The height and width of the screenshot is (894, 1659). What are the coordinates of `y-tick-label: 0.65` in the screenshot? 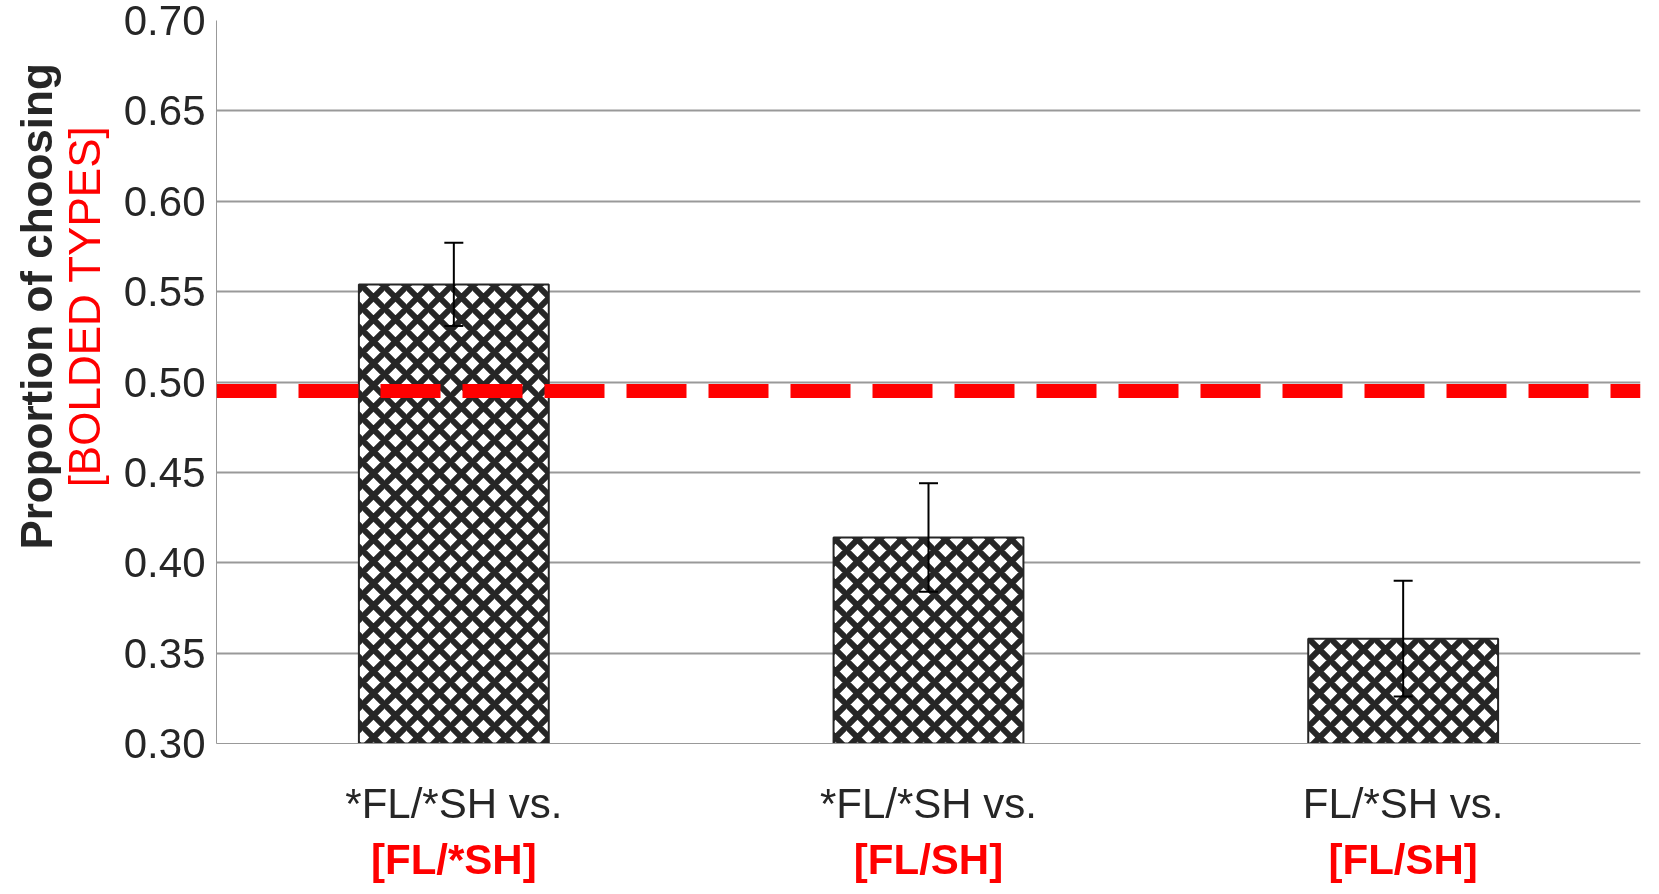 It's located at (164, 111).